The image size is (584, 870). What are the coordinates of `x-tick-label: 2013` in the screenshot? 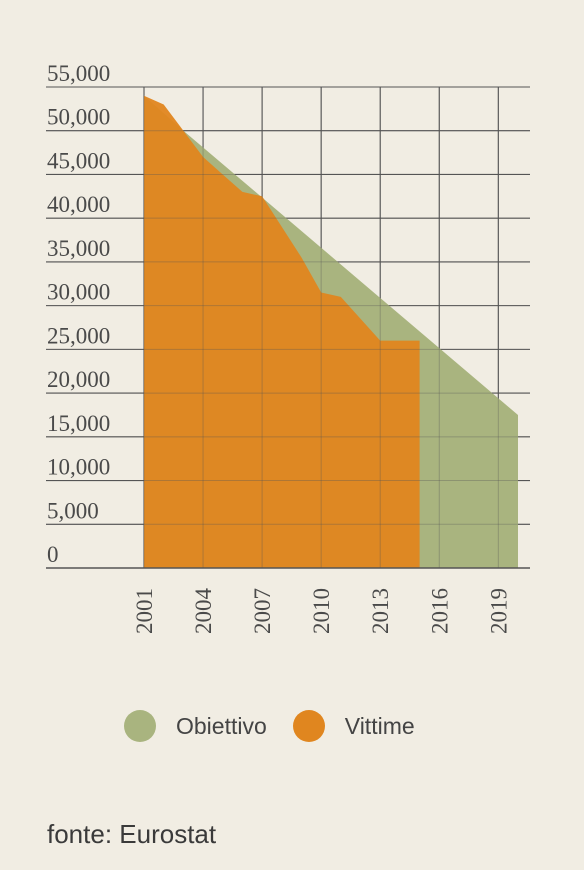 It's located at (380, 611).